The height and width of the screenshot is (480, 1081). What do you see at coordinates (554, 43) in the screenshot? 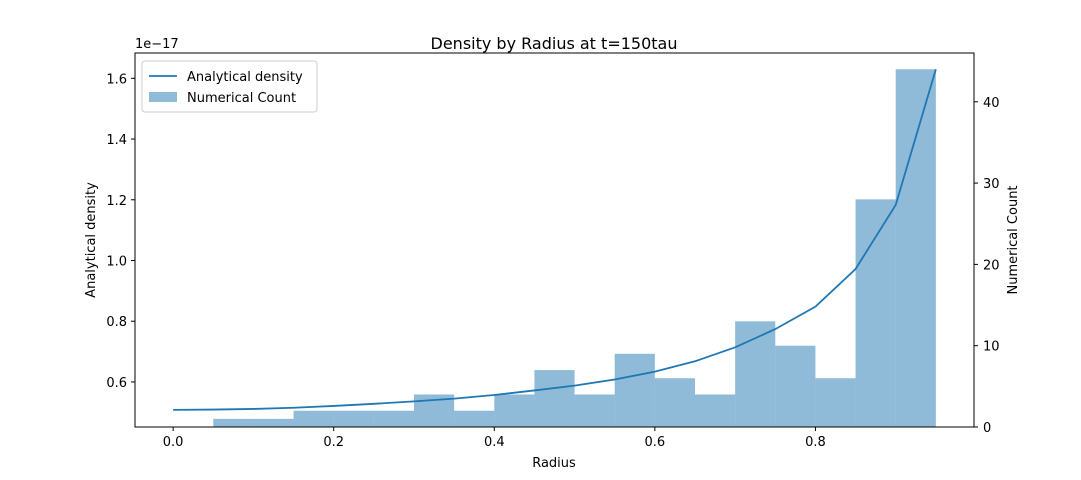
I see `chart-title: Density by Radius at t=150tau` at bounding box center [554, 43].